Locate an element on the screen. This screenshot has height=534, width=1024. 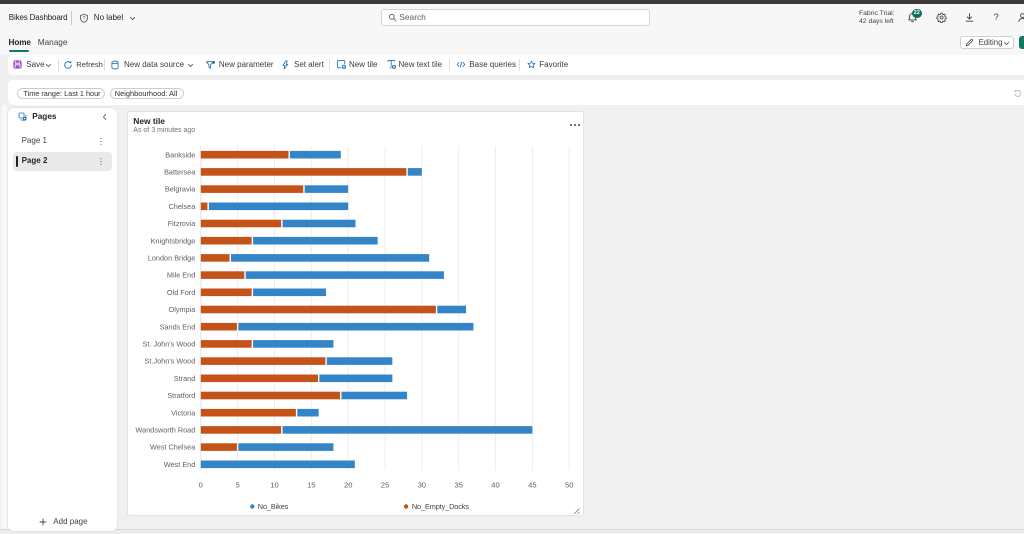
svg-text: 45 is located at coordinates (532, 484).